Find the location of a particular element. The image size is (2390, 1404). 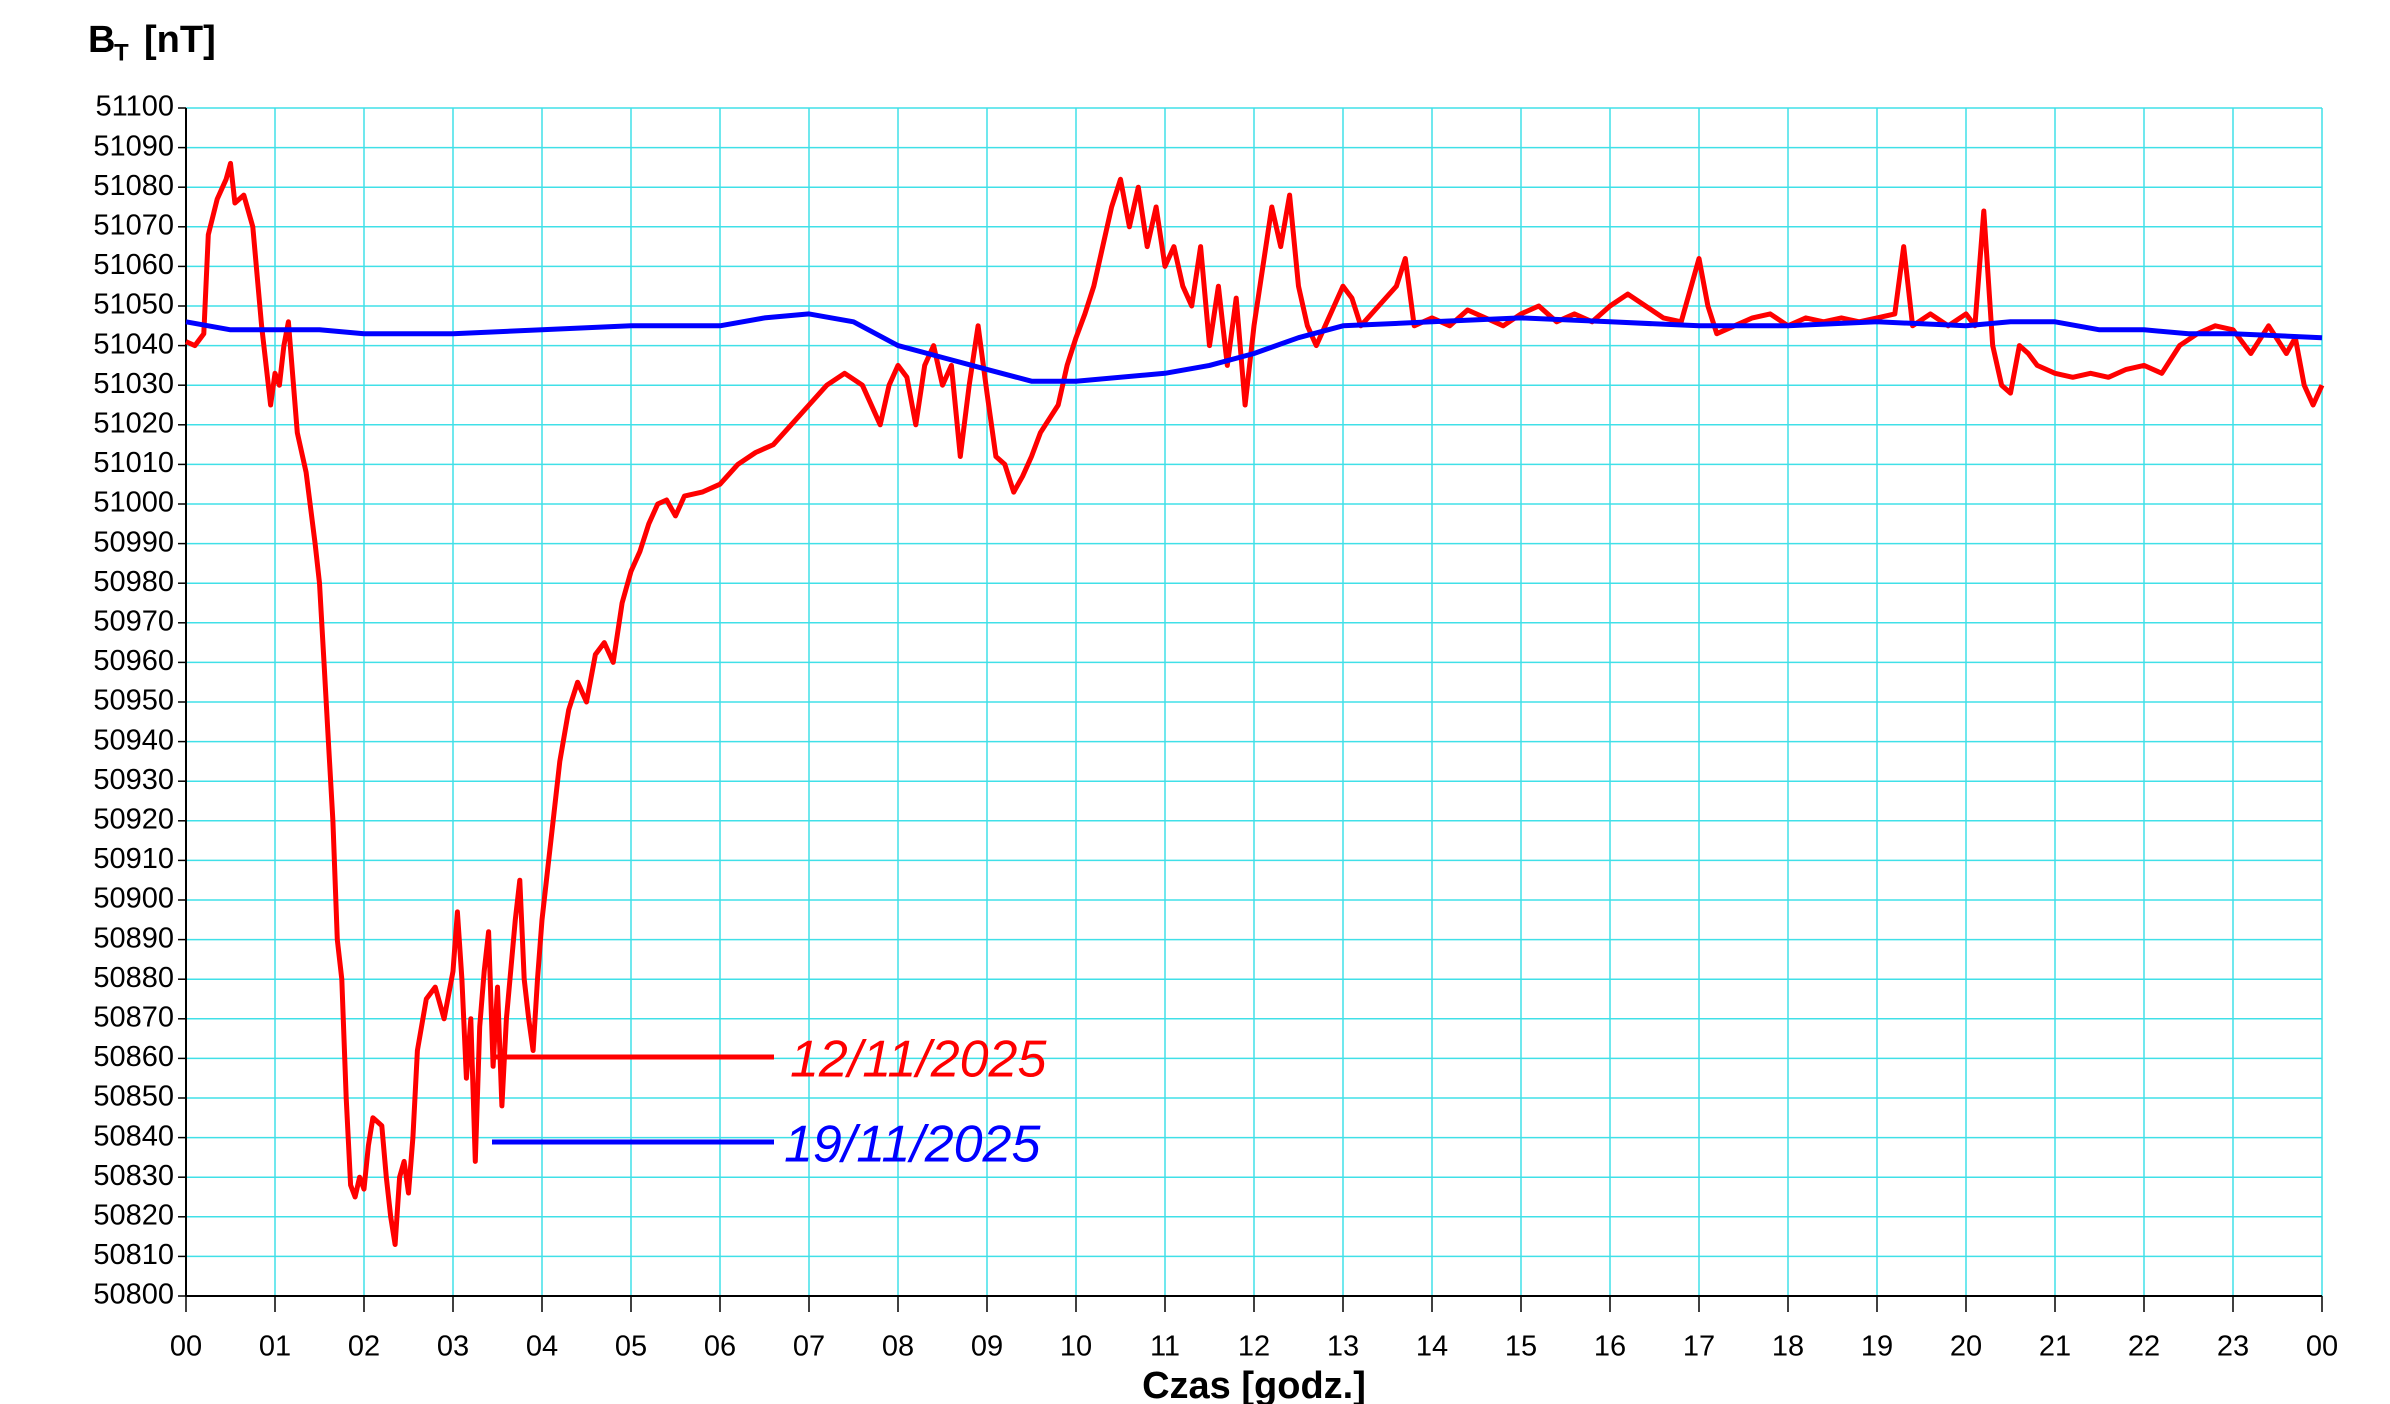

y-tick-label: 50890 is located at coordinates (133, 938).